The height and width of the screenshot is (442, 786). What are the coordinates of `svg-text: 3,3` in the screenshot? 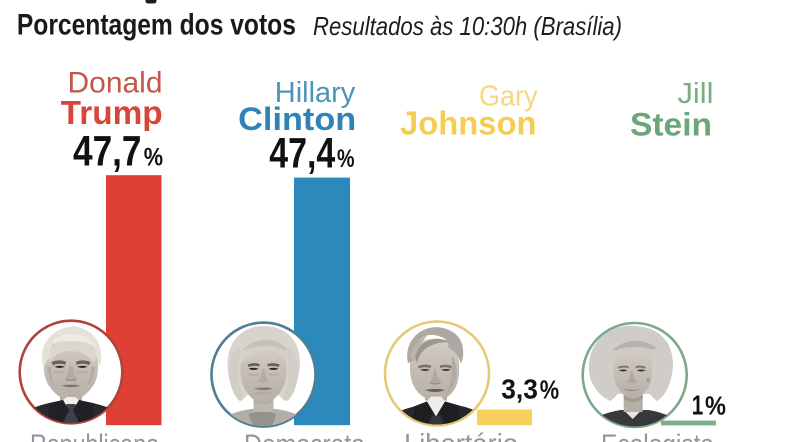 It's located at (519, 388).